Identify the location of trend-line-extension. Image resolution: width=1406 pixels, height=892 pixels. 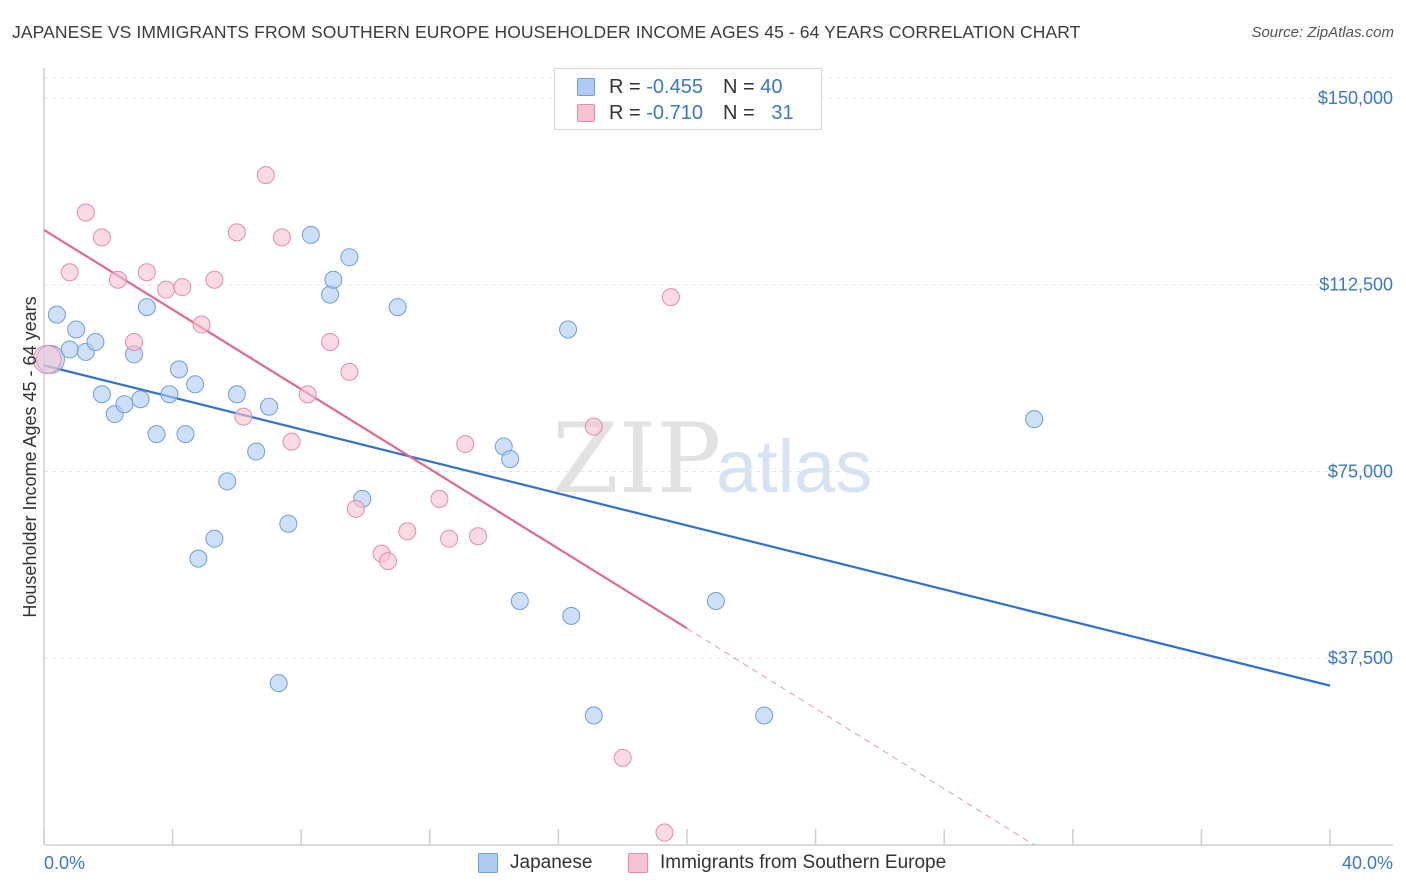
(860, 736).